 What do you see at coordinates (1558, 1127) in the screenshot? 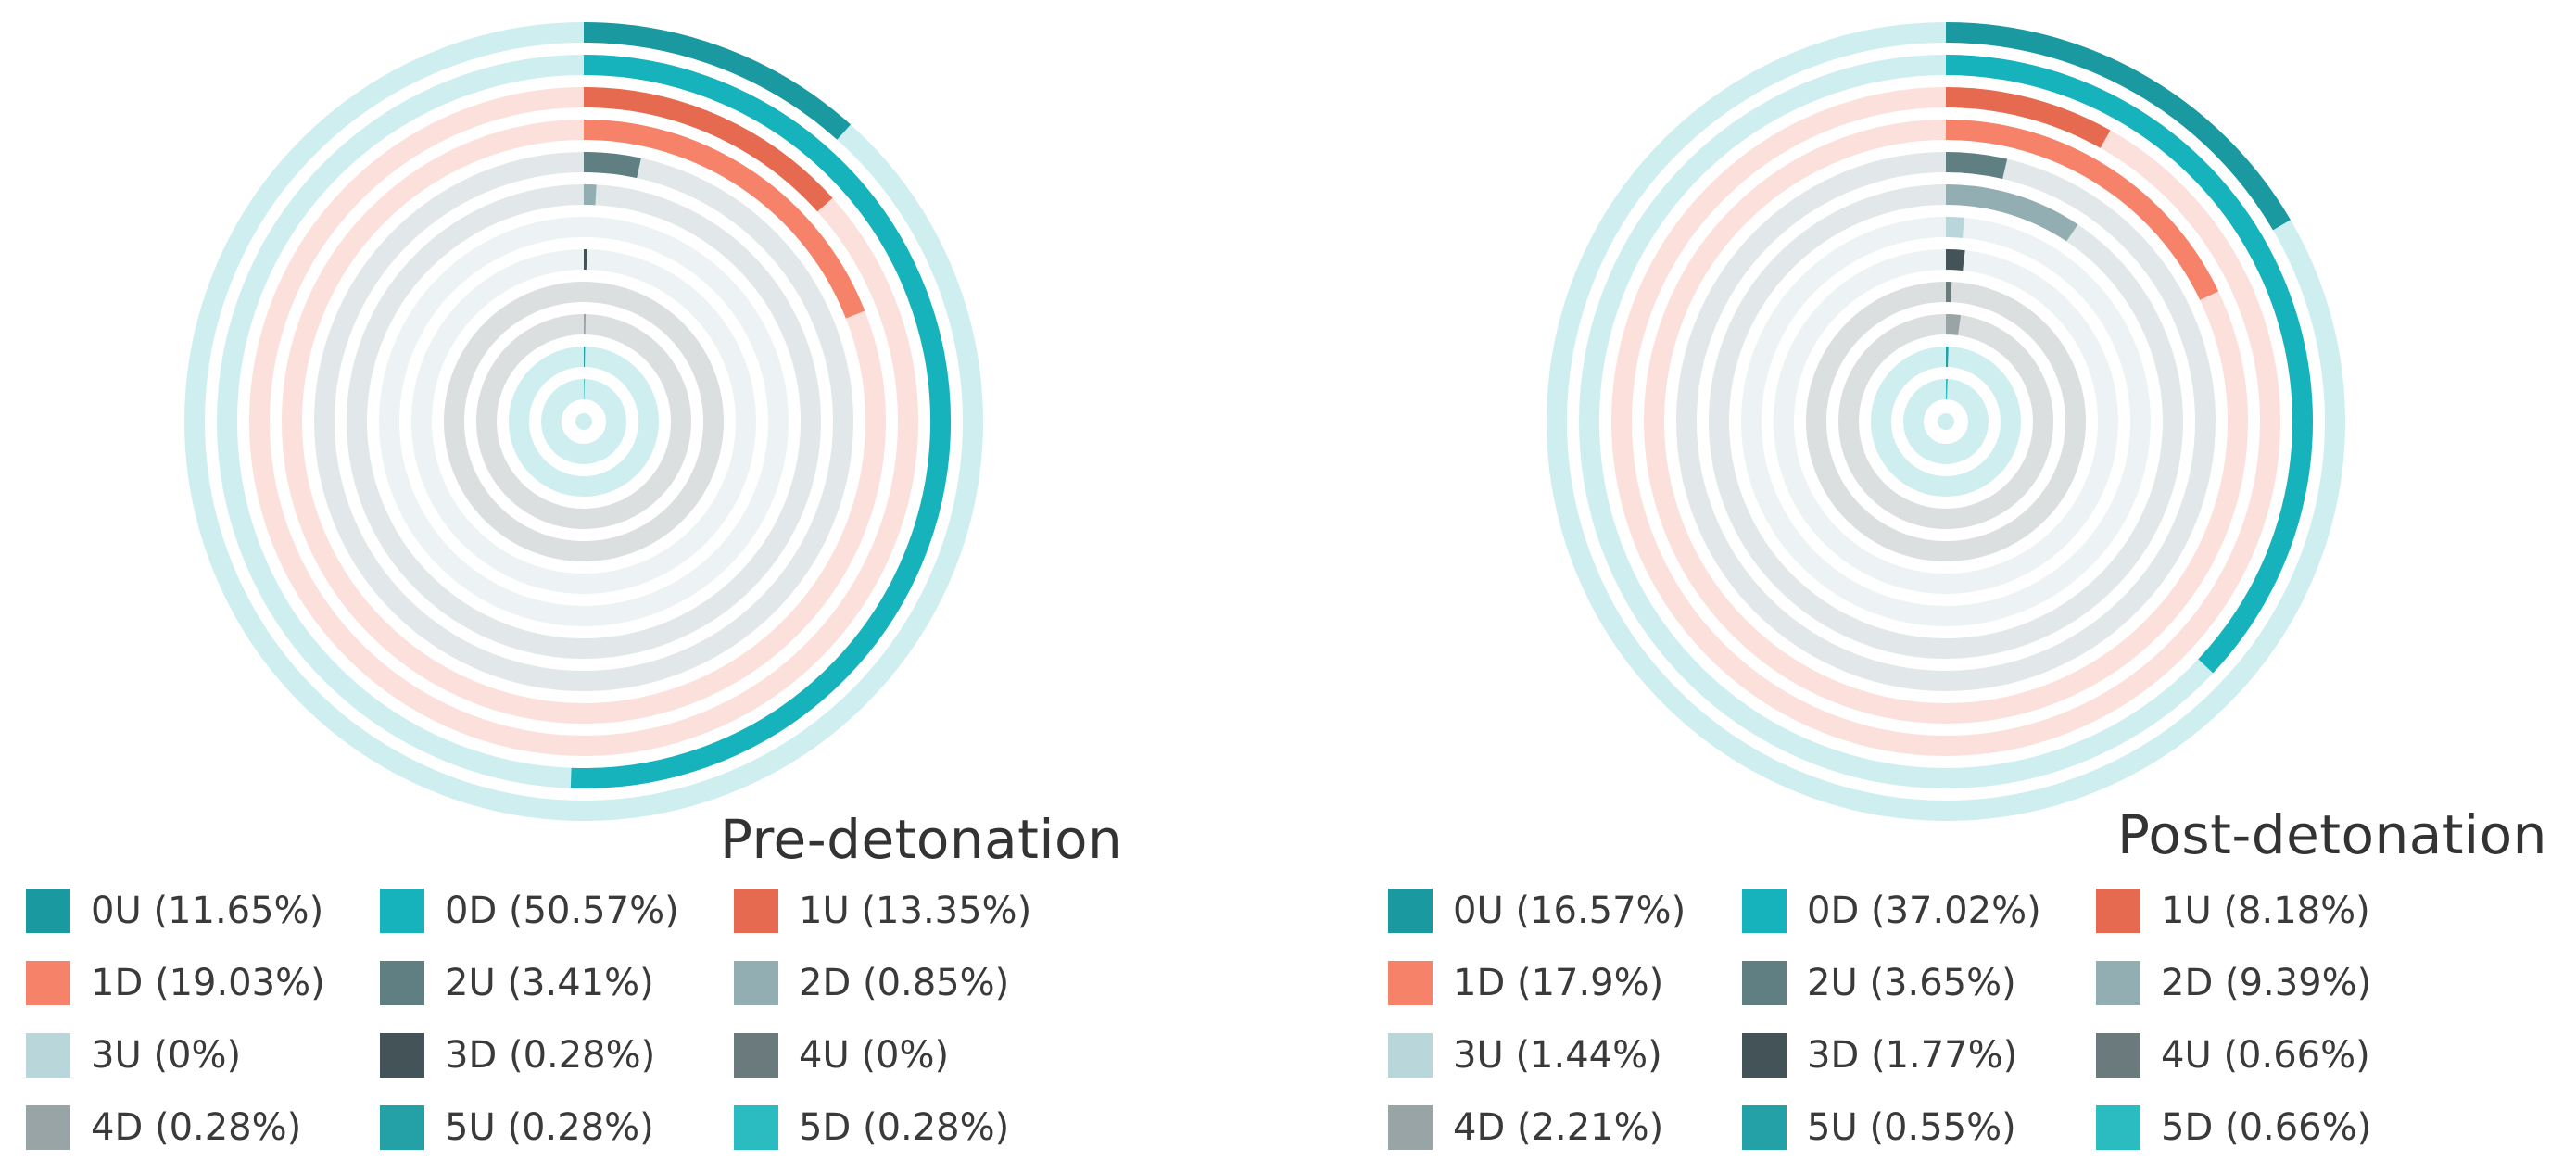
I see `post-legend-label-4d: 4D (2.21%)` at bounding box center [1558, 1127].